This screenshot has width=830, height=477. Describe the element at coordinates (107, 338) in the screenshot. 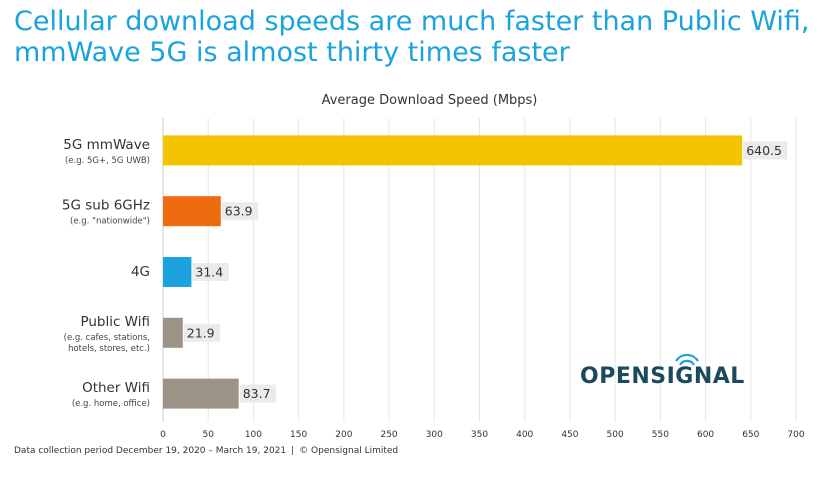

I see `category-sublabel: (e.g. cafes, stations,` at that location.